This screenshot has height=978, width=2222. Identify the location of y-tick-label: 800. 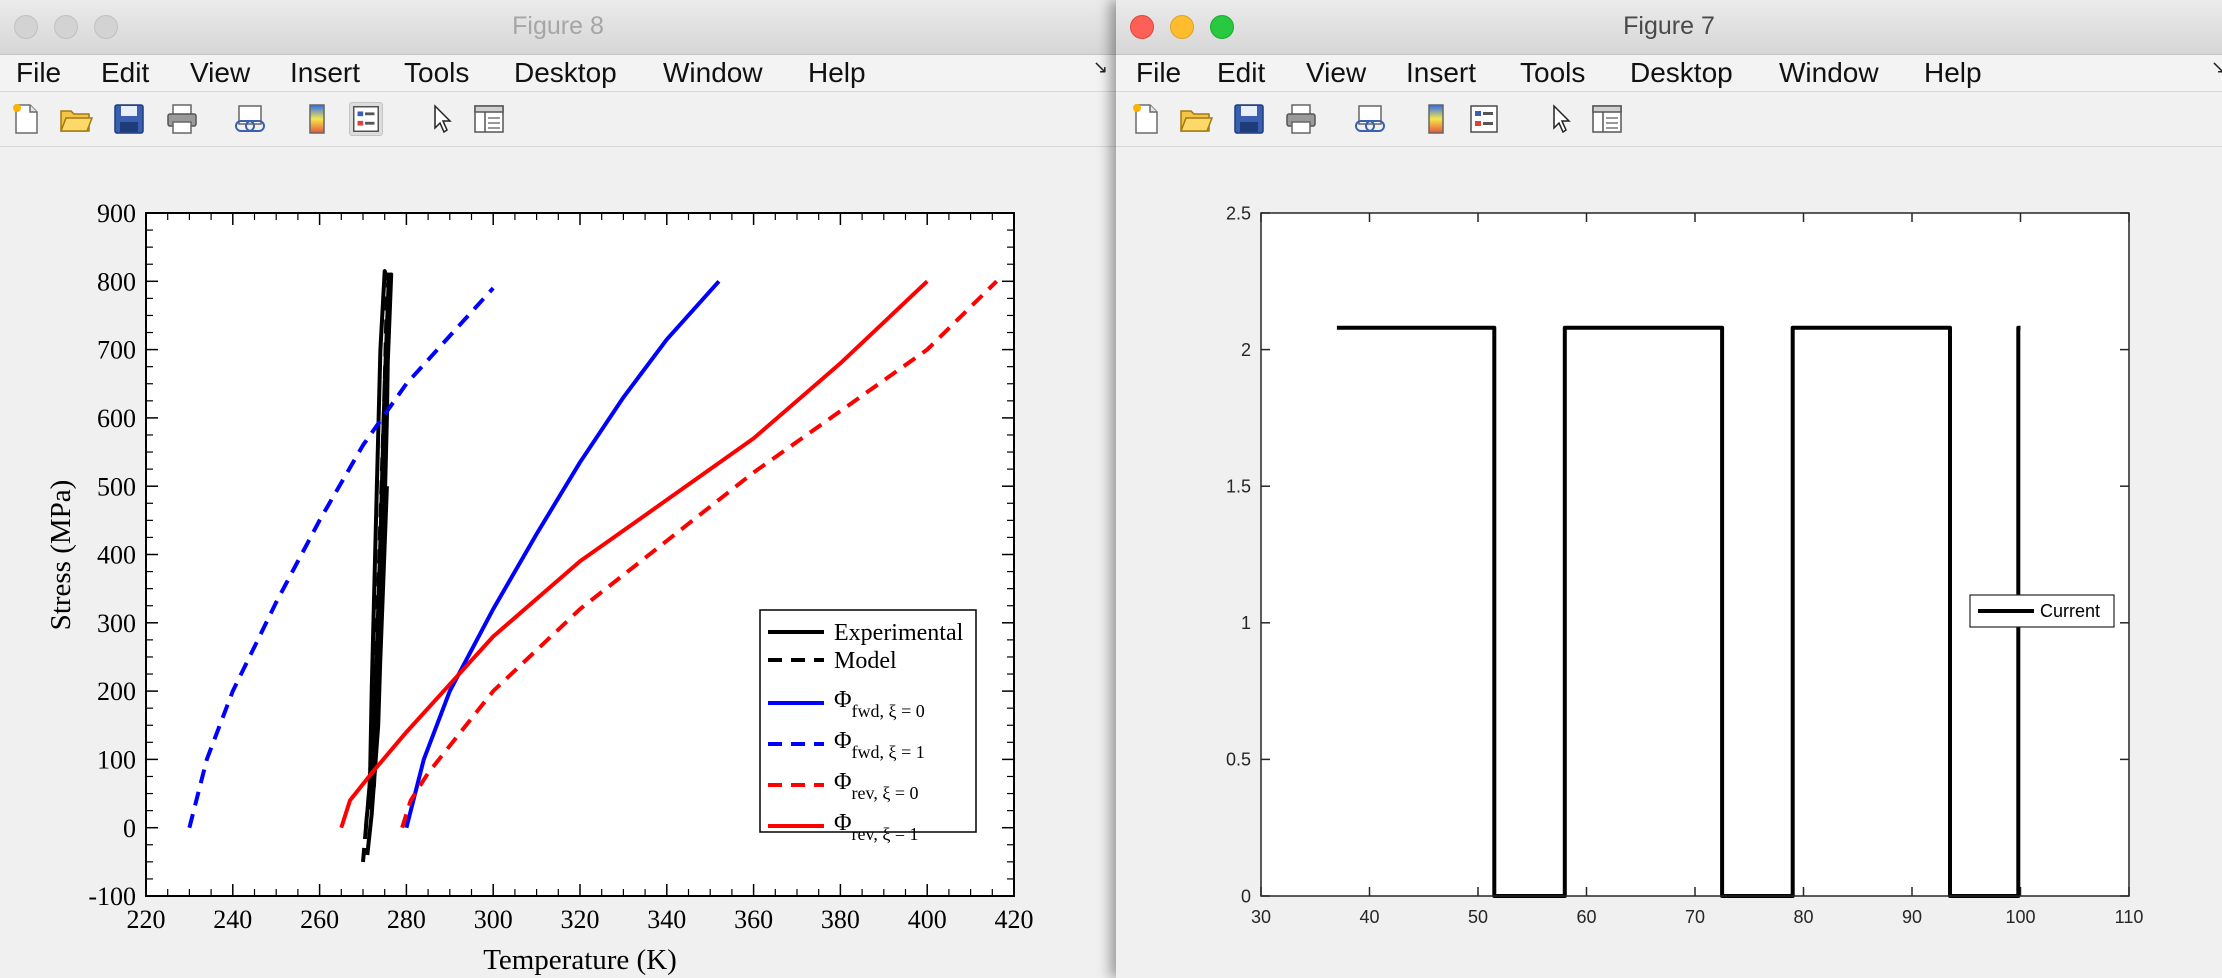
(116, 281).